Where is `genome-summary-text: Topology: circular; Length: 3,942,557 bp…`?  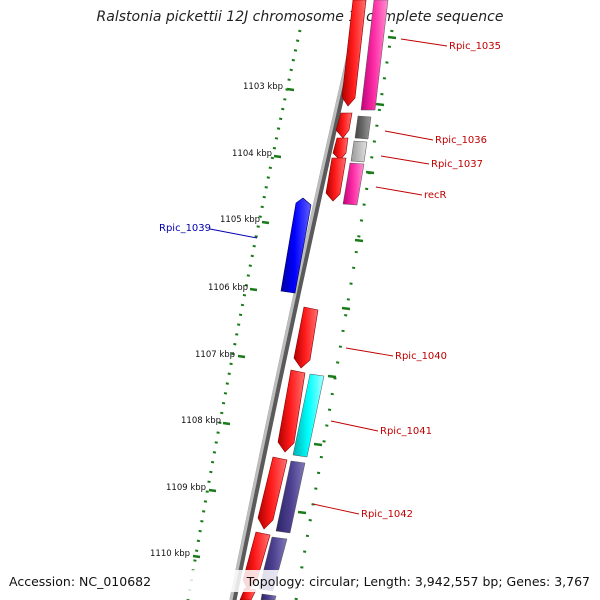
genome-summary-text: Topology: circular; Length: 3,942,557 bp… is located at coordinates (418, 581).